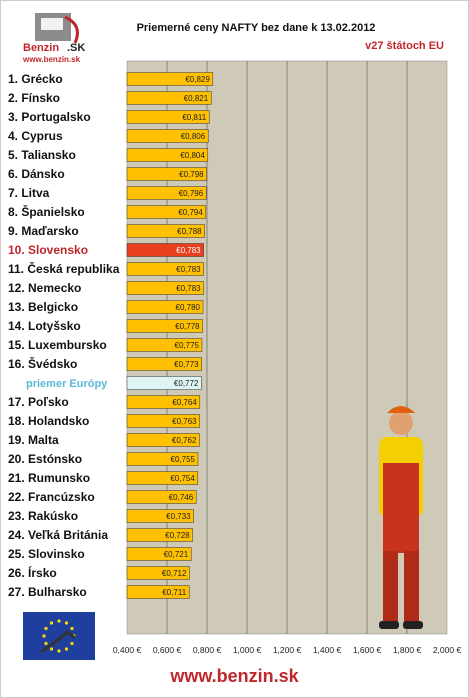 The width and height of the screenshot is (469, 698). What do you see at coordinates (44, 288) in the screenshot?
I see `category-label: 12. Nemecko` at bounding box center [44, 288].